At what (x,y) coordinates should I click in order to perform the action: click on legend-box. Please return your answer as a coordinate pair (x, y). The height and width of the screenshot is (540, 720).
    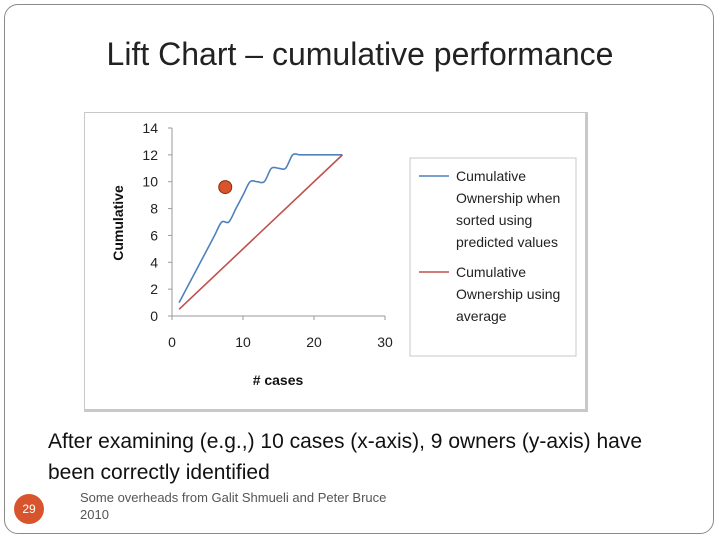
    Looking at the image, I should click on (493, 257).